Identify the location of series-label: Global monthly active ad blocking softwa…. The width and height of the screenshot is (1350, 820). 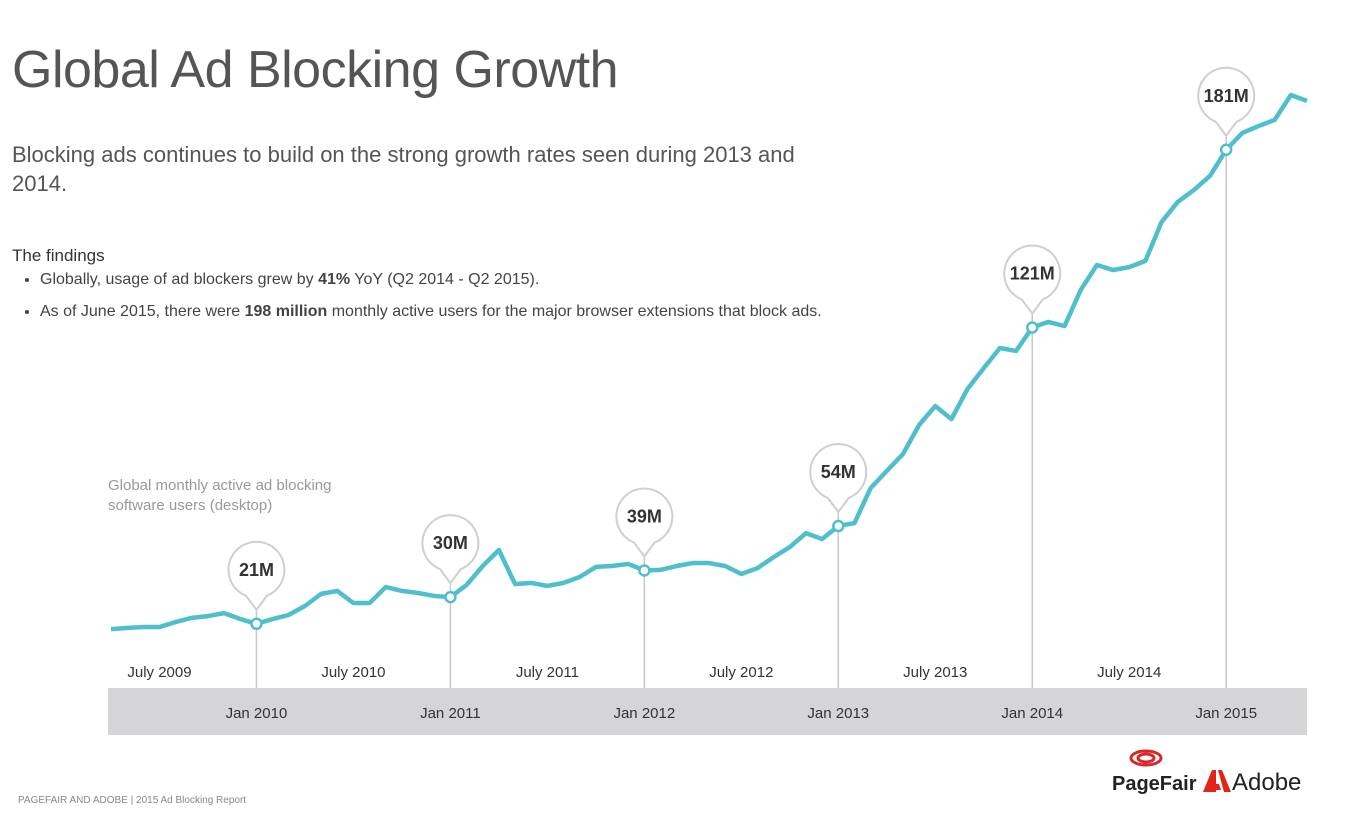
(220, 495).